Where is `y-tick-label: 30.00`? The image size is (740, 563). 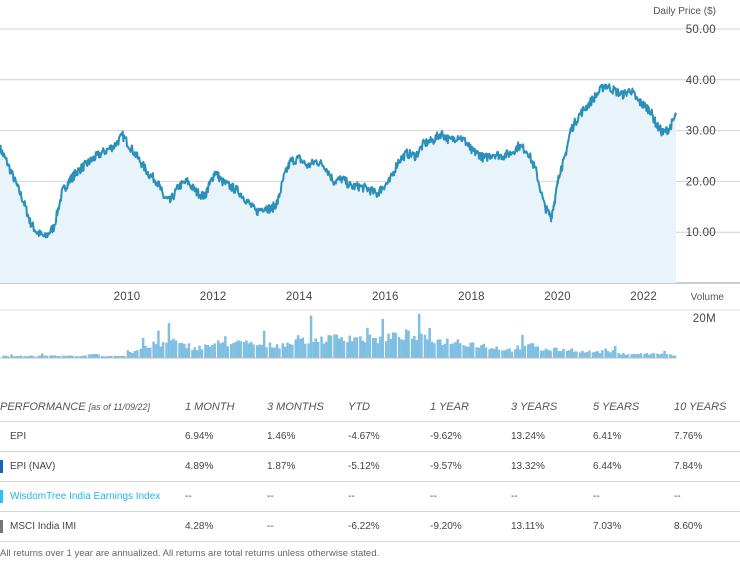 y-tick-label: 30.00 is located at coordinates (701, 132).